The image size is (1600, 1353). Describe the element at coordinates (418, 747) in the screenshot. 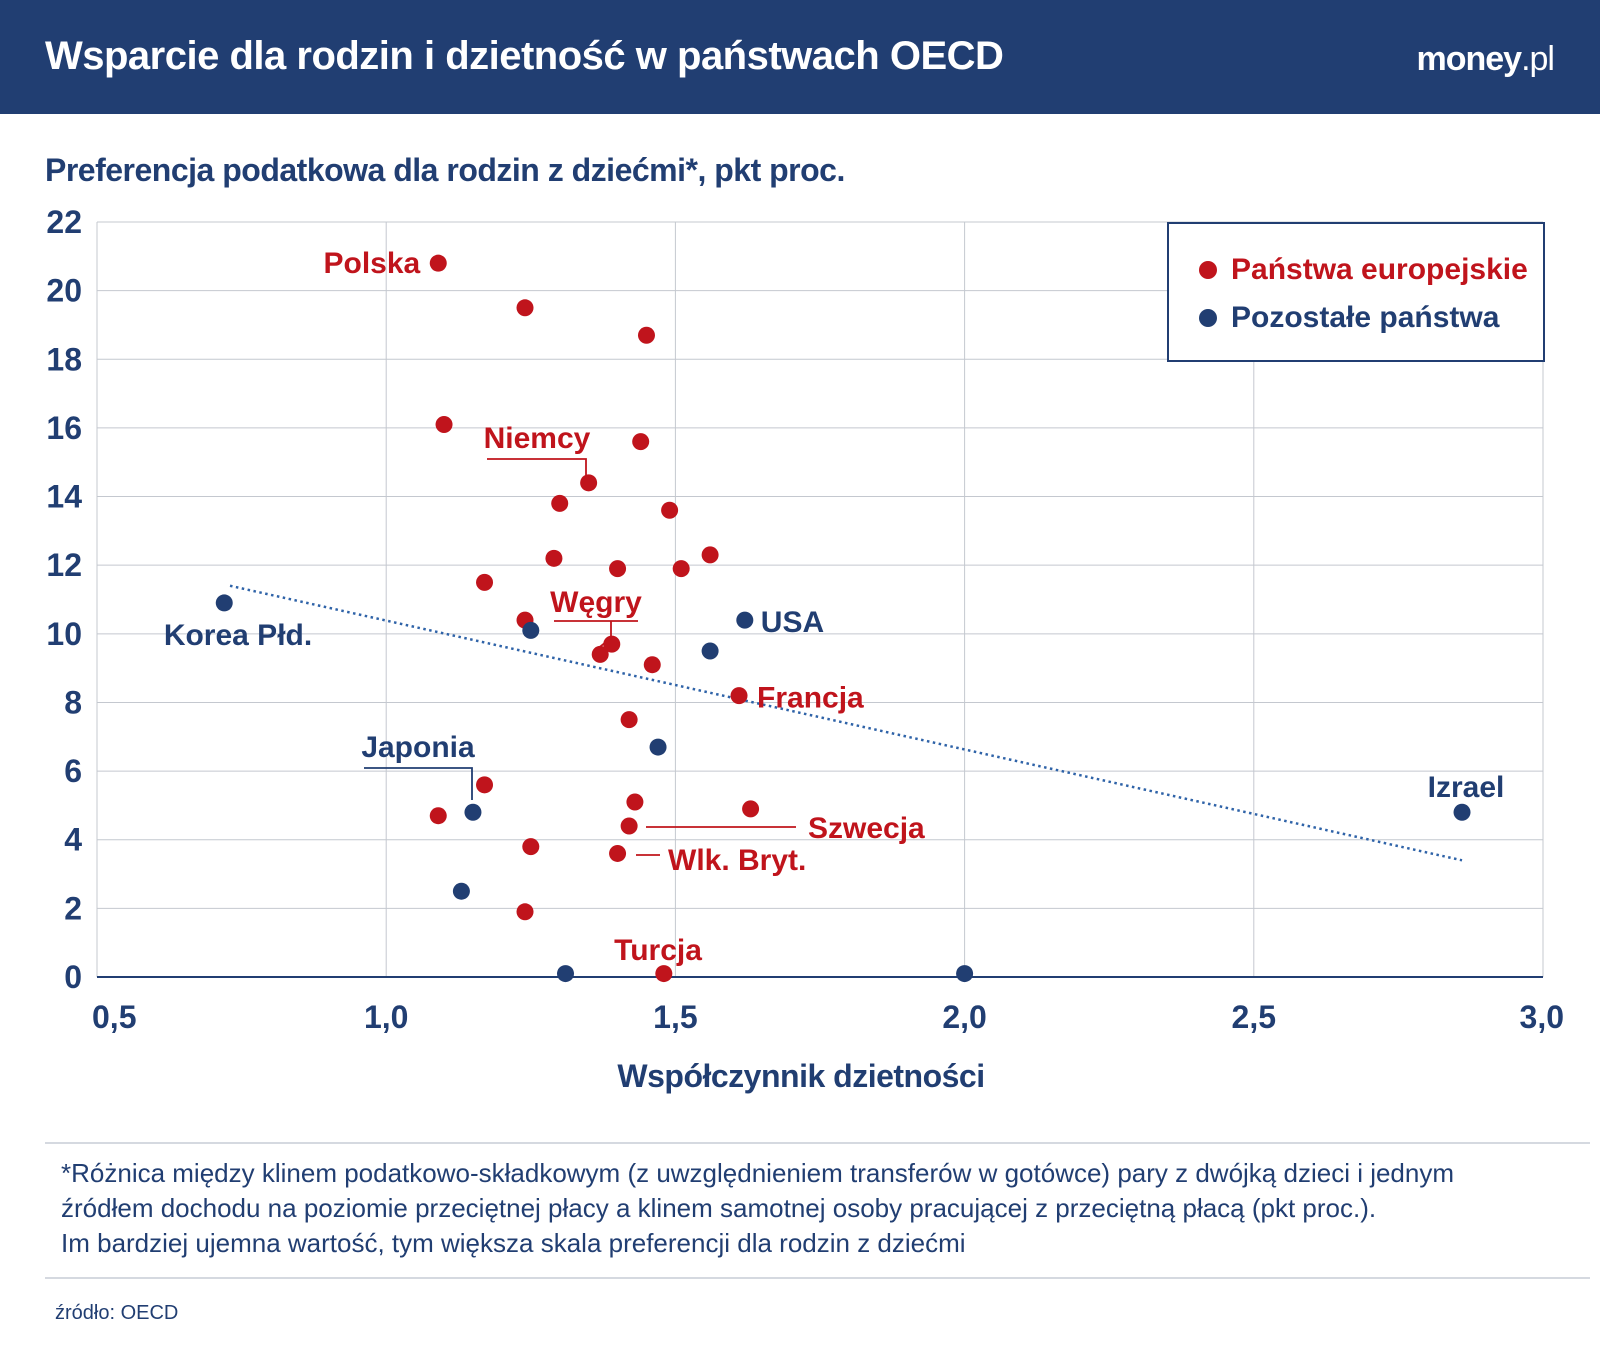

I see `country-label: Japonia` at that location.